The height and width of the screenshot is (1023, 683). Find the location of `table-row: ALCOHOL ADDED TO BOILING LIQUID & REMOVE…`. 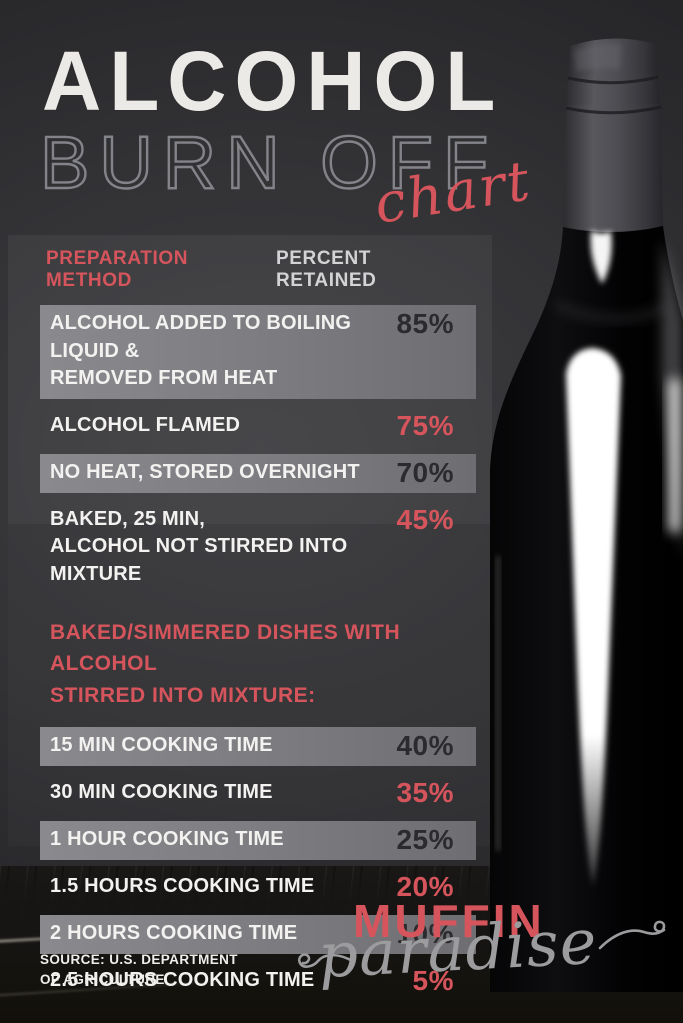

table-row: ALCOHOL ADDED TO BOILING LIQUID & REMOVE… is located at coordinates (258, 352).